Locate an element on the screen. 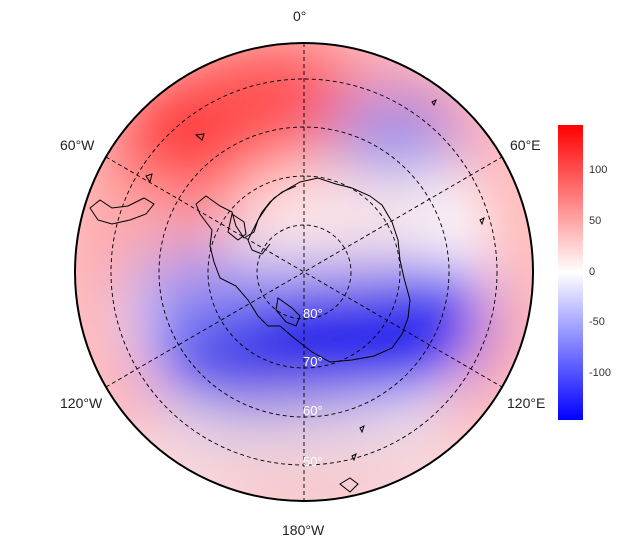 Image resolution: width=625 pixels, height=552 pixels. lon-label-120e: 120°E is located at coordinates (526, 403).